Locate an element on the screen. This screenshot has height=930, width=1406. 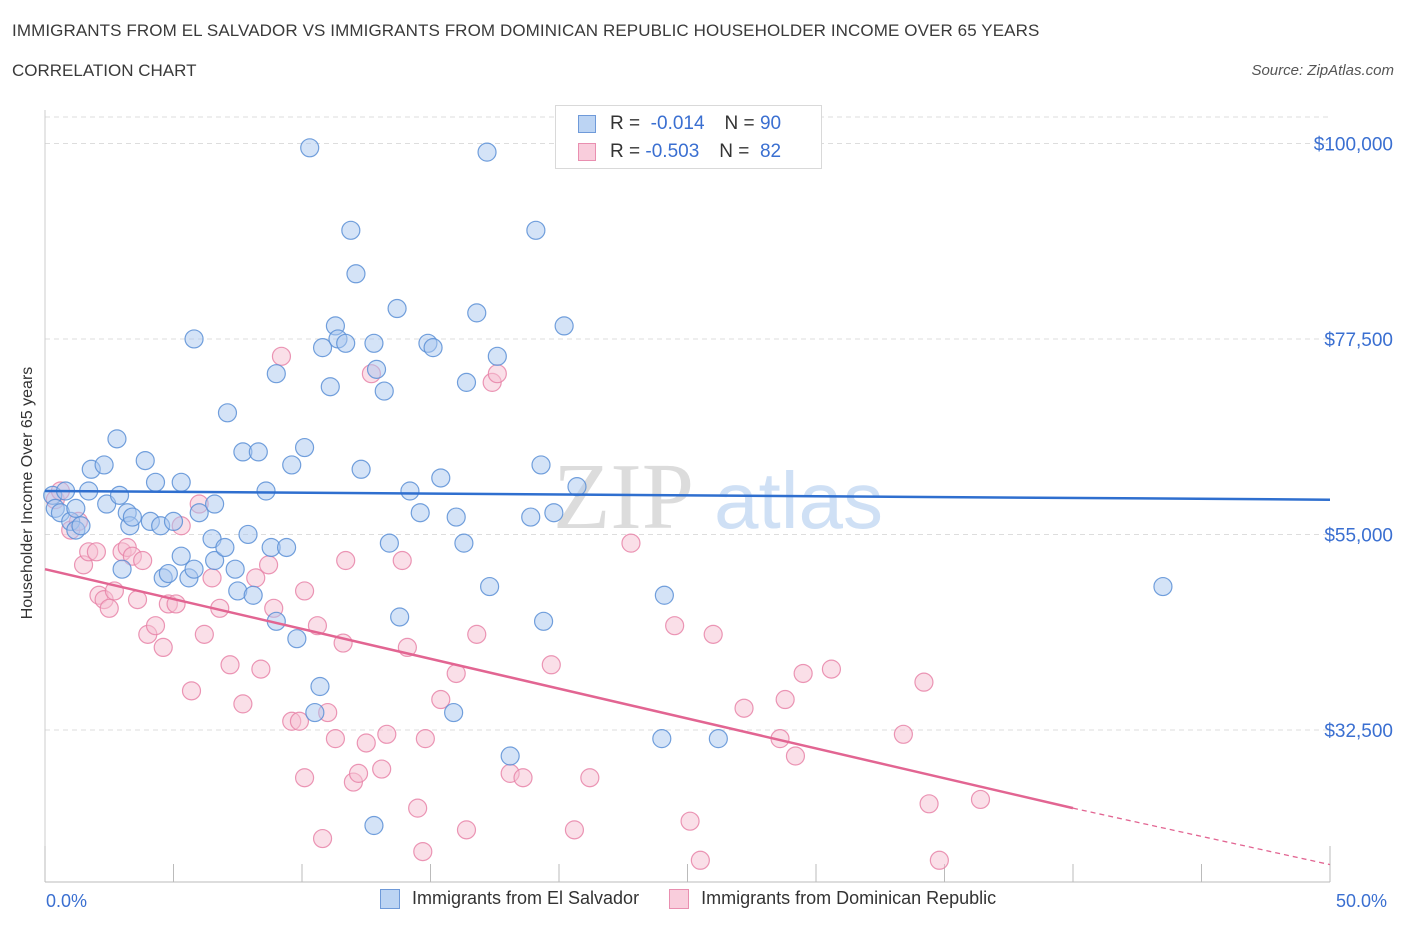
y-tick-label: $55,000 is located at coordinates (1358, 535).